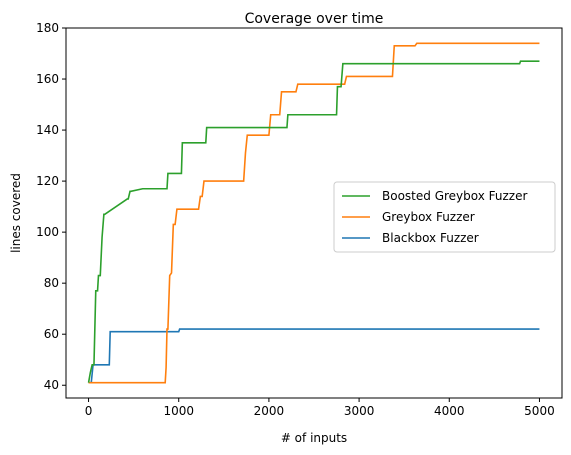 This screenshot has width=571, height=455. What do you see at coordinates (314, 438) in the screenshot?
I see `x-axis-label: # of inputs` at bounding box center [314, 438].